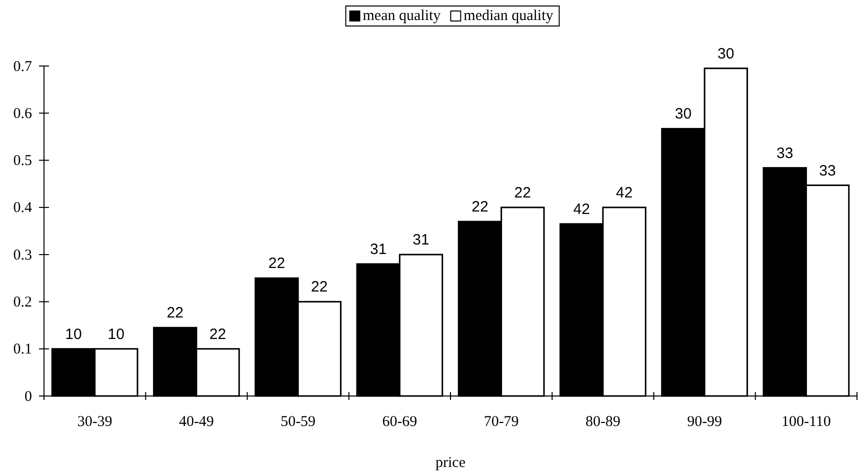  Describe the element at coordinates (22, 302) in the screenshot. I see `y-tick-label: 0.2` at that location.